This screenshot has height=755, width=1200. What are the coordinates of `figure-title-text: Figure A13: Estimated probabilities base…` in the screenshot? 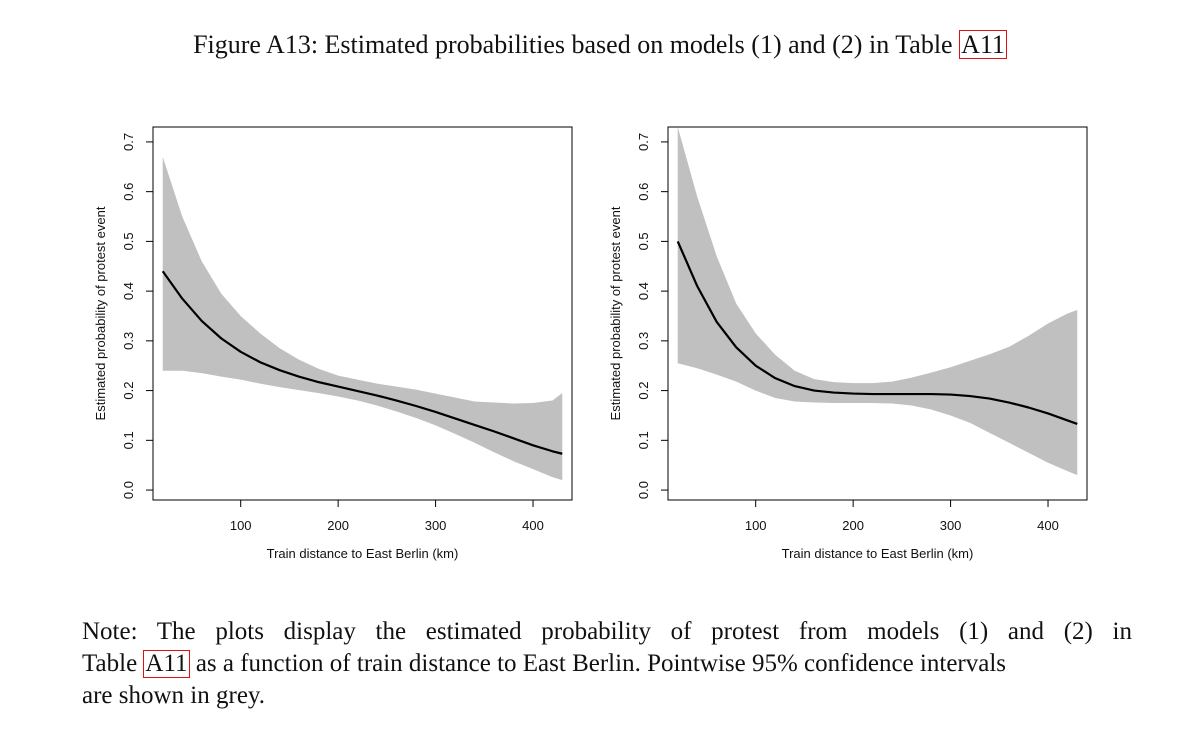 It's located at (576, 44).